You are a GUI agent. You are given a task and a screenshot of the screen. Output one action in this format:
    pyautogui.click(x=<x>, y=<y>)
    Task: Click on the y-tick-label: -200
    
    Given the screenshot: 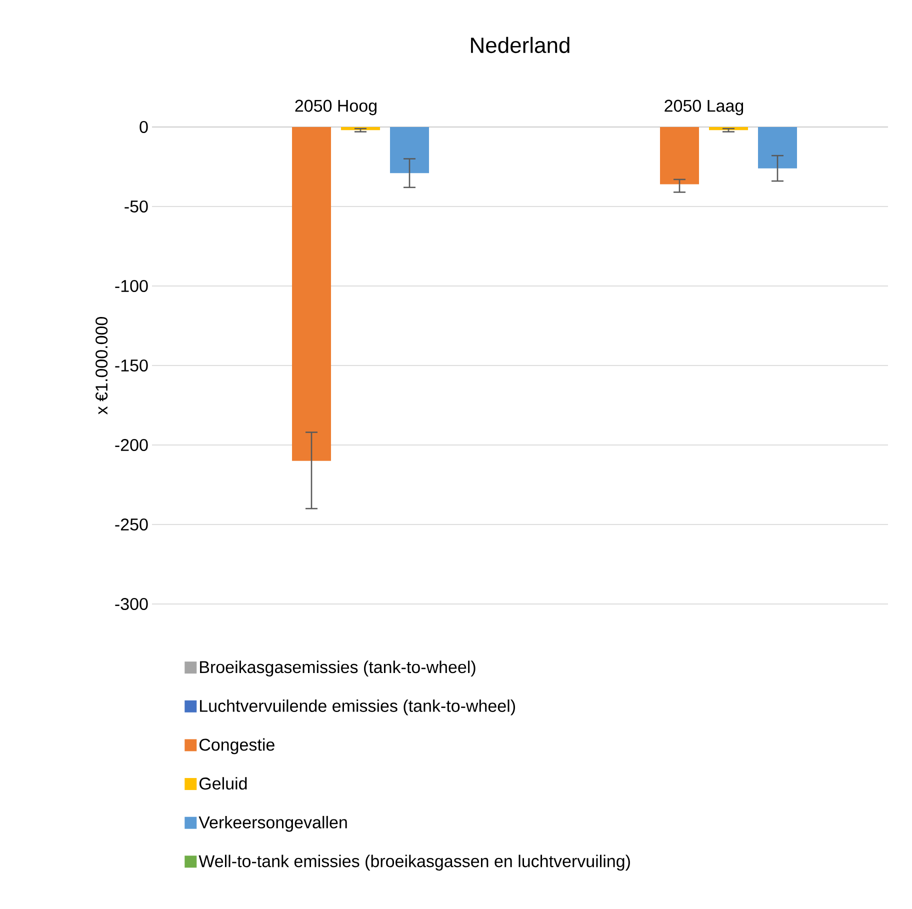 What is the action you would take?
    pyautogui.click(x=131, y=445)
    